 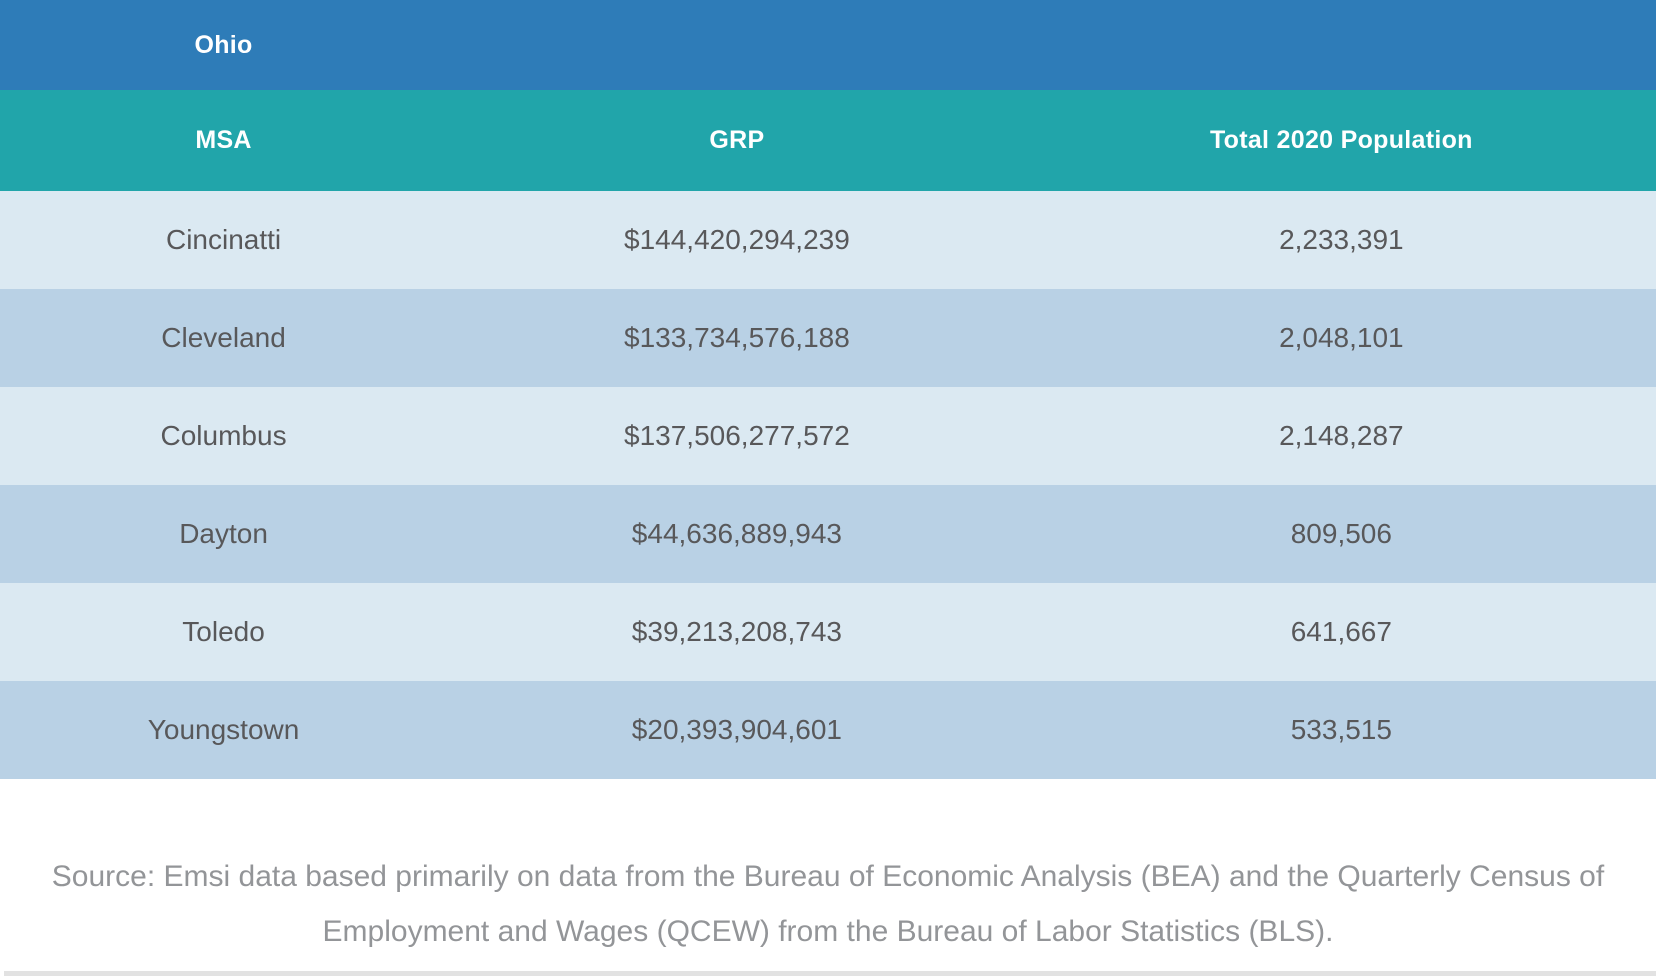 What do you see at coordinates (1341, 534) in the screenshot?
I see `population-cell: 809,506` at bounding box center [1341, 534].